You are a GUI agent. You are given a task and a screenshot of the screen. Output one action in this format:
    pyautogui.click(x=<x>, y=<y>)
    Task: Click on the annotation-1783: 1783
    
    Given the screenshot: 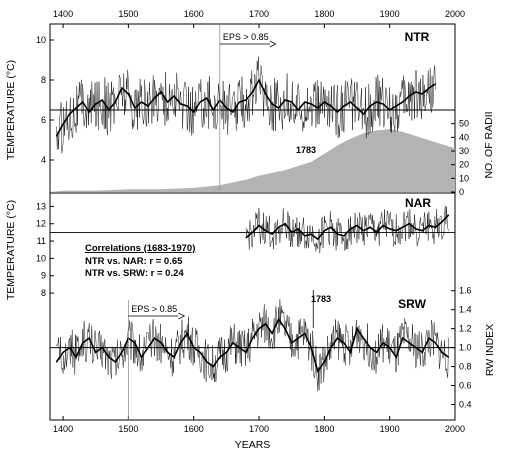 What is the action you would take?
    pyautogui.click(x=321, y=299)
    